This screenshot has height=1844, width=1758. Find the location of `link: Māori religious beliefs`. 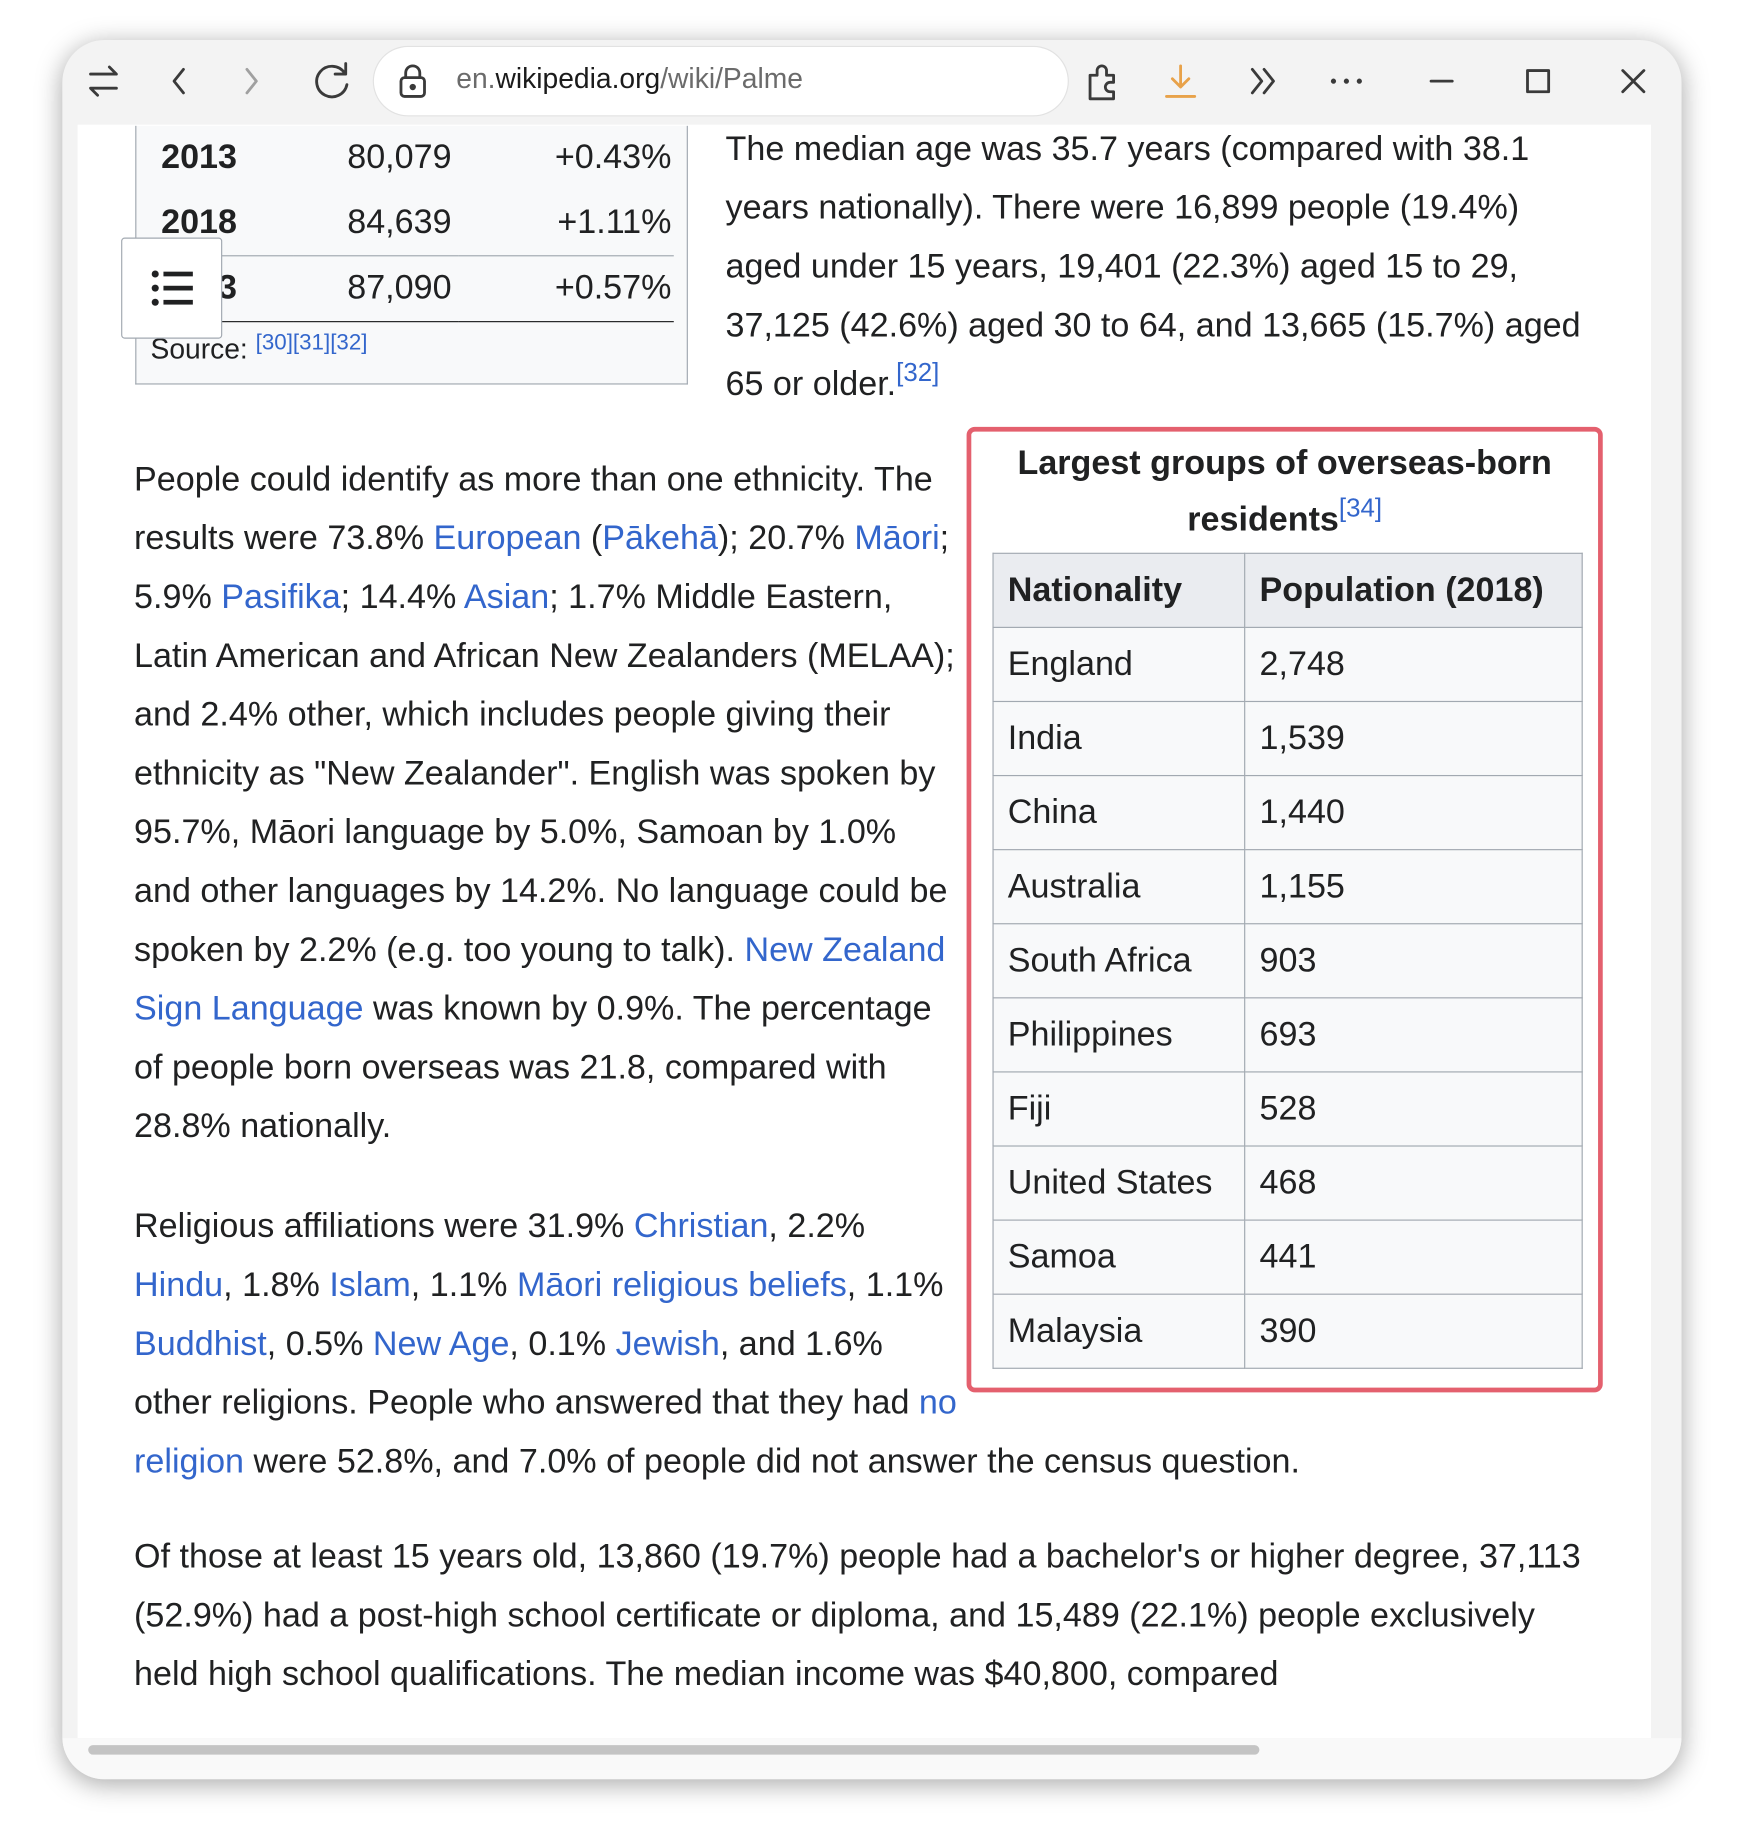

link: Māori religious beliefs is located at coordinates (681, 1285).